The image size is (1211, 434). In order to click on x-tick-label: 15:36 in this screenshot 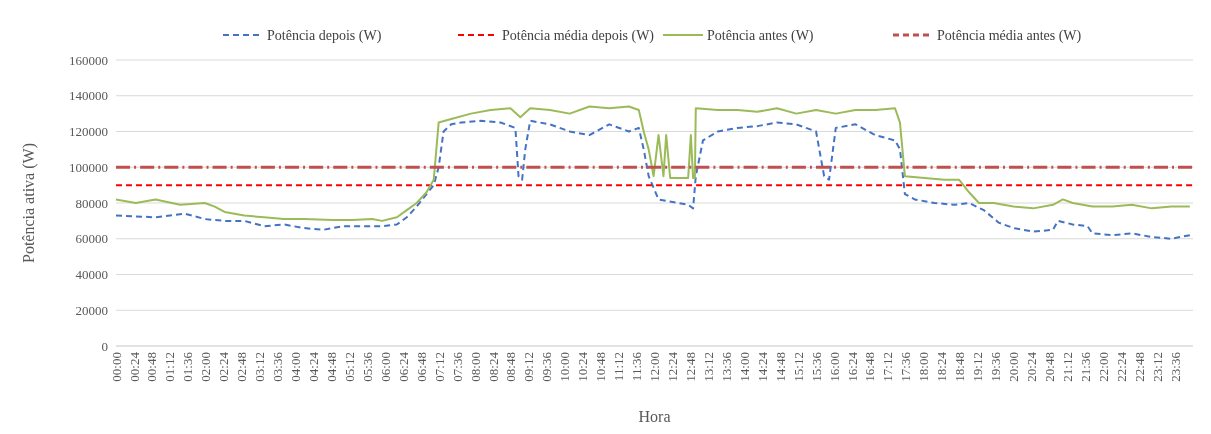, I will do `click(816, 366)`.